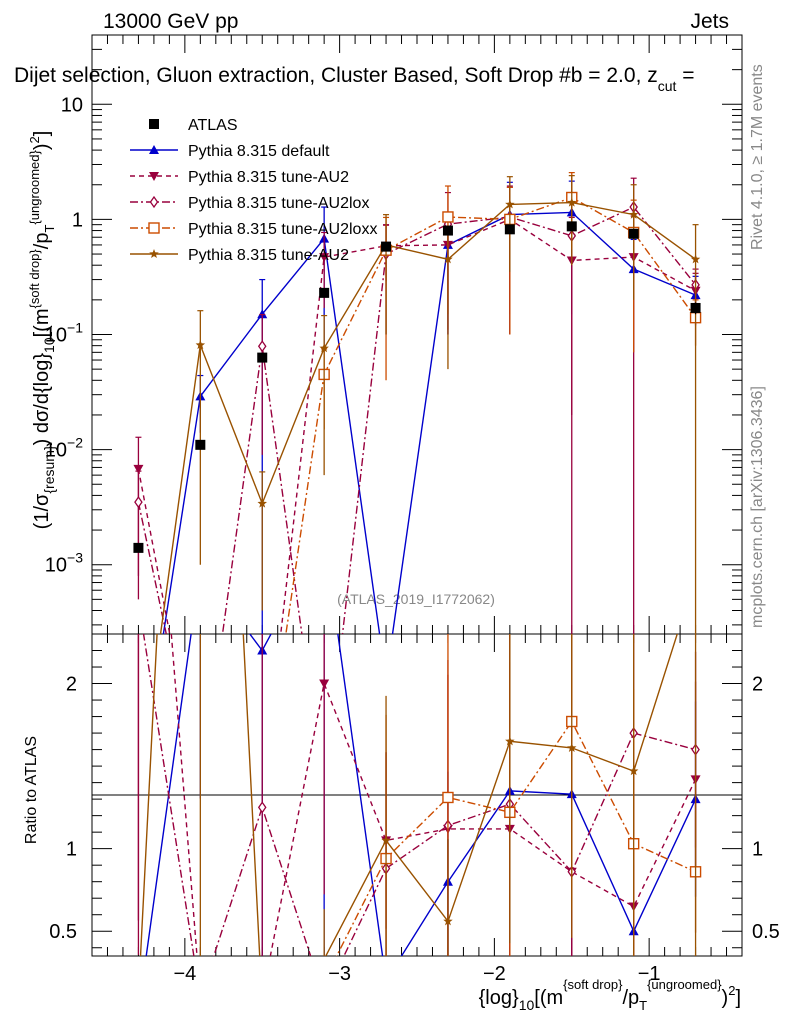 This screenshot has width=786, height=1024. What do you see at coordinates (757, 685) in the screenshot?
I see `ratio-y-tick-label-right: 2` at bounding box center [757, 685].